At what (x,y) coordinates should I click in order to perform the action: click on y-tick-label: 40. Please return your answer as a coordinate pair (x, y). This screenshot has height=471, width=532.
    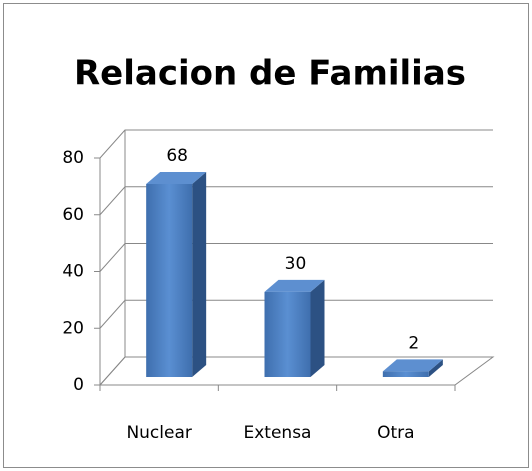
    Looking at the image, I should click on (73, 272).